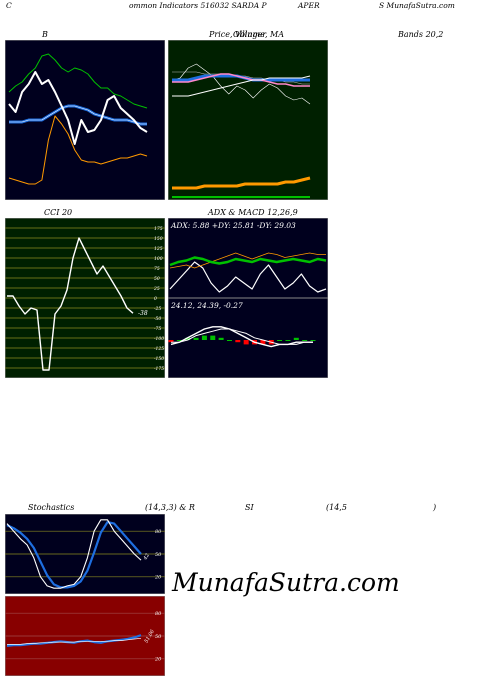 Image resolution: width=500 pixels, height=680 pixels. What do you see at coordinates (157, 309) in the screenshot?
I see `cci-tick-label: -25` at bounding box center [157, 309].